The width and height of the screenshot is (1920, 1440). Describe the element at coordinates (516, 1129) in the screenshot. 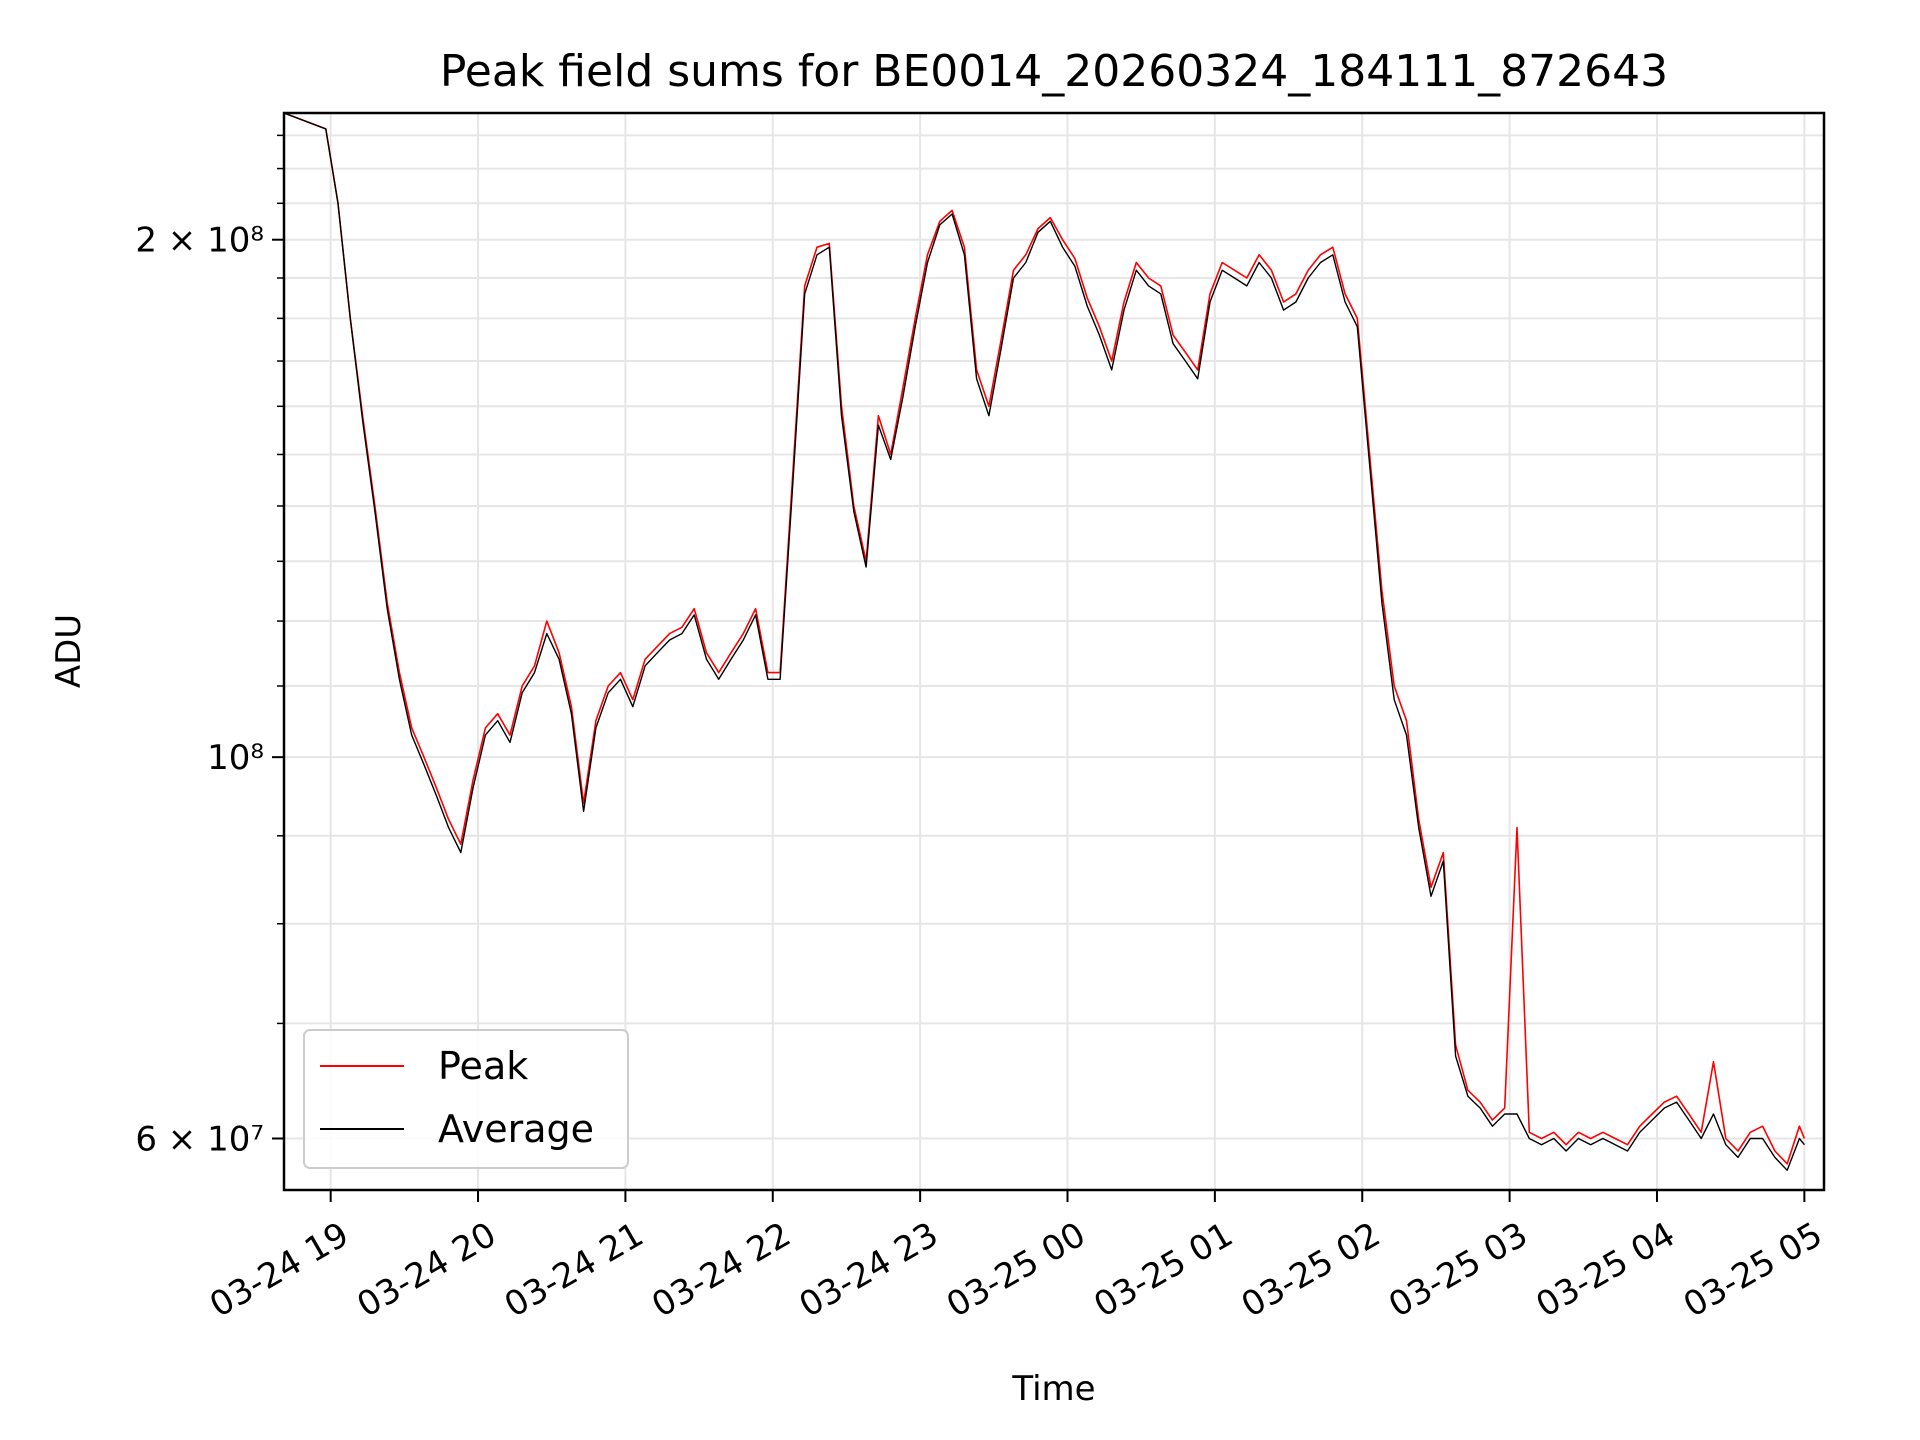

I see `legend-label-average: Average` at that location.